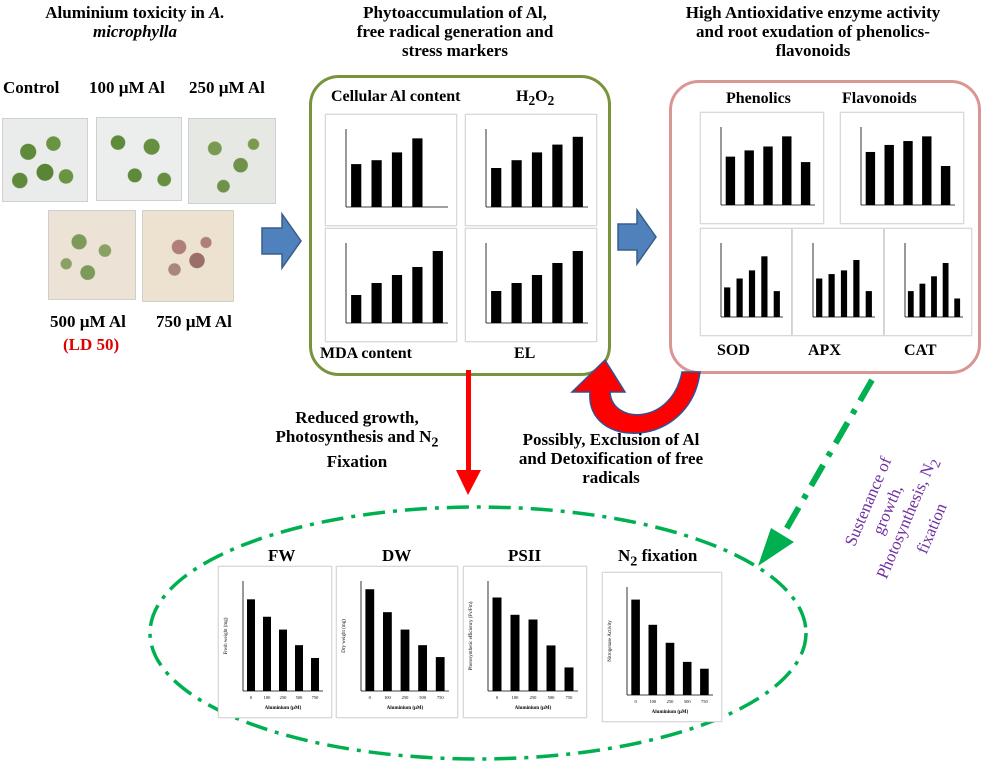 This screenshot has width=986, height=780. I want to click on chart-cat, so click(933, 280).